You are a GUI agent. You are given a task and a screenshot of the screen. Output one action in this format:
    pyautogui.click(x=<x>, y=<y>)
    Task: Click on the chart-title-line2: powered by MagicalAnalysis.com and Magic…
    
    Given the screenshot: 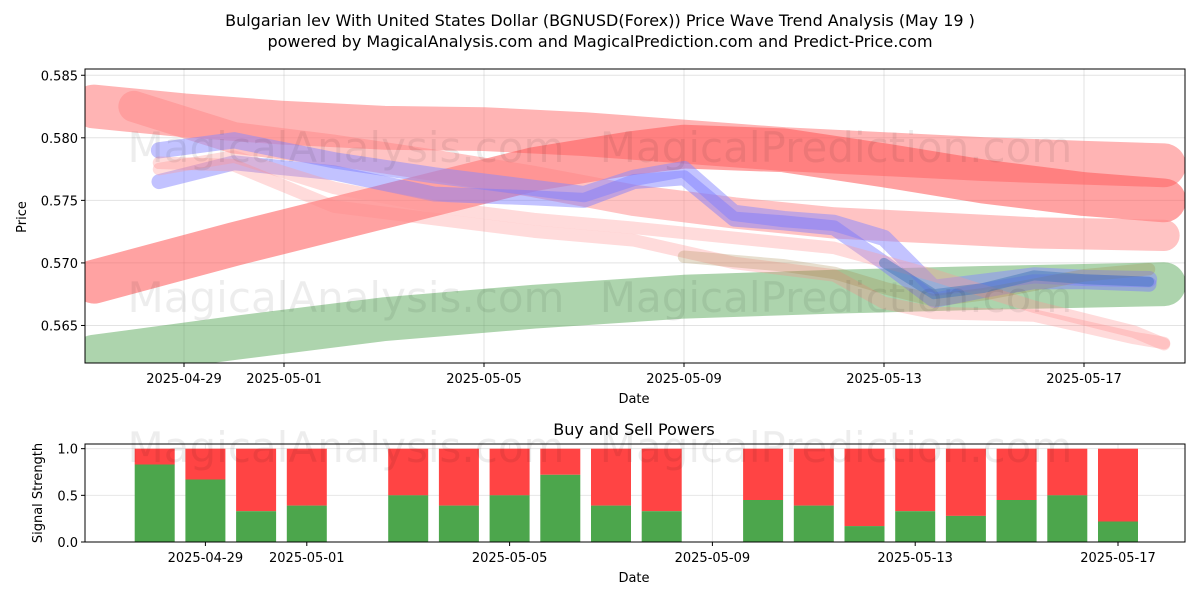 What is the action you would take?
    pyautogui.click(x=599, y=41)
    